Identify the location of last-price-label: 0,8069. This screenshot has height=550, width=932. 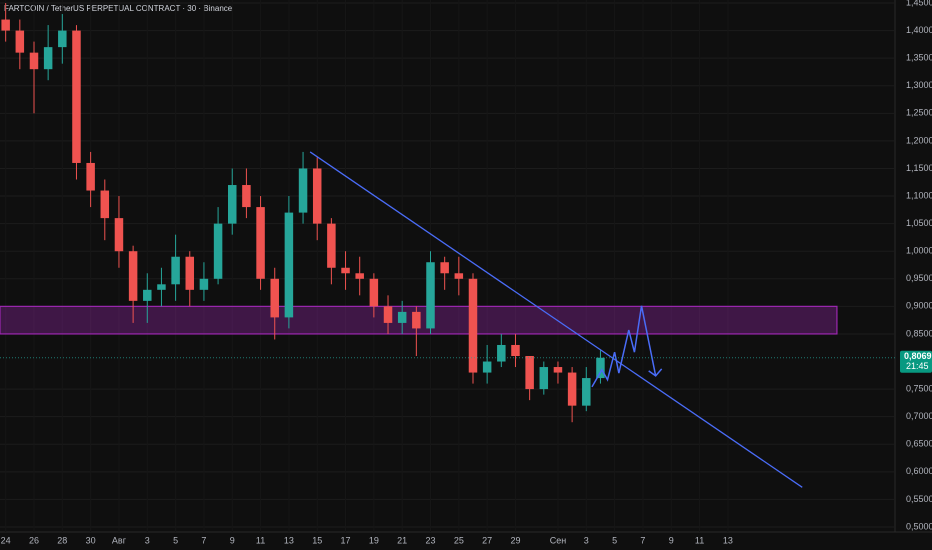
(918, 356).